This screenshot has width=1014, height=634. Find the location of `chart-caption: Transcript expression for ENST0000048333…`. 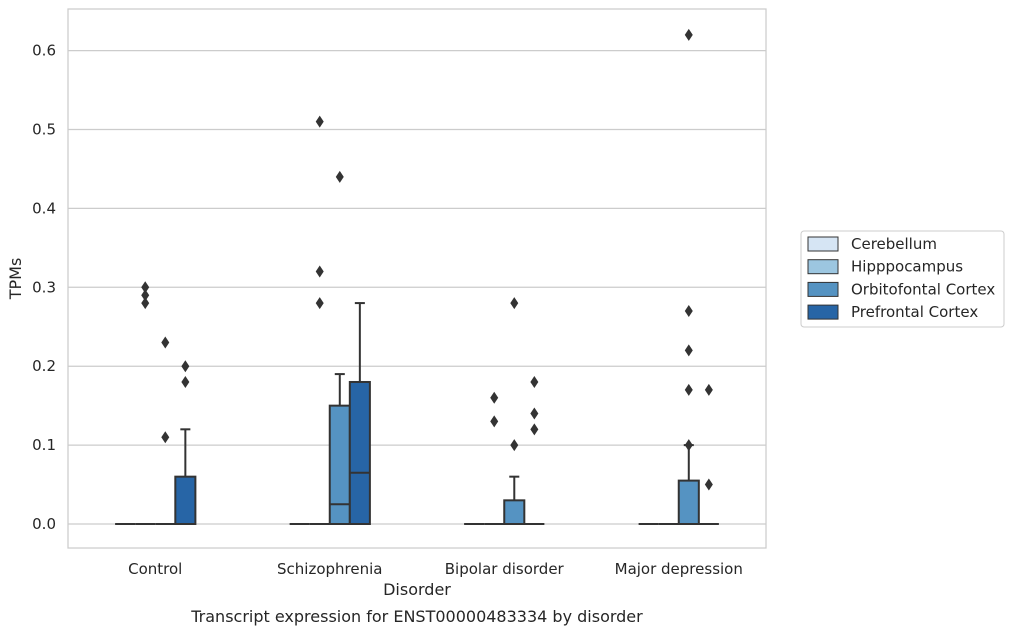

chart-caption: Transcript expression for ENST0000048333… is located at coordinates (416, 616).